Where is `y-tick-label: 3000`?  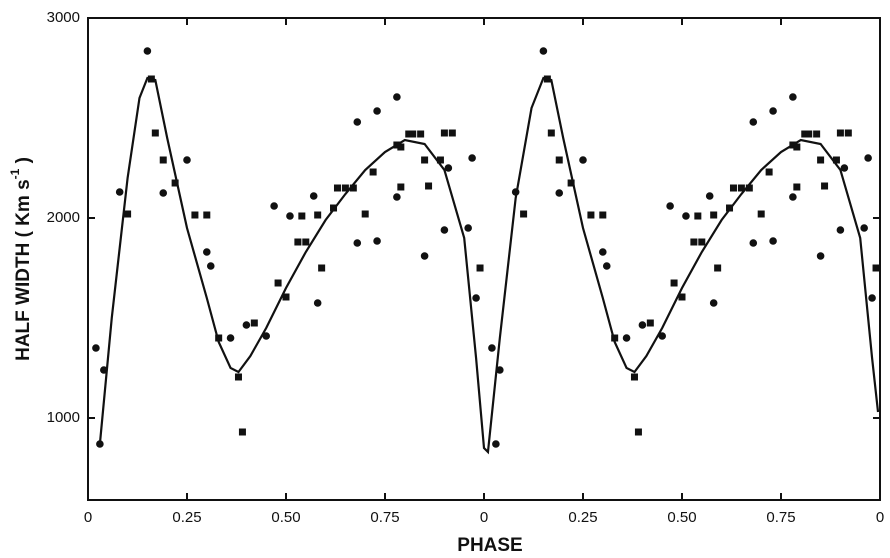 y-tick-label: 3000 is located at coordinates (63, 17).